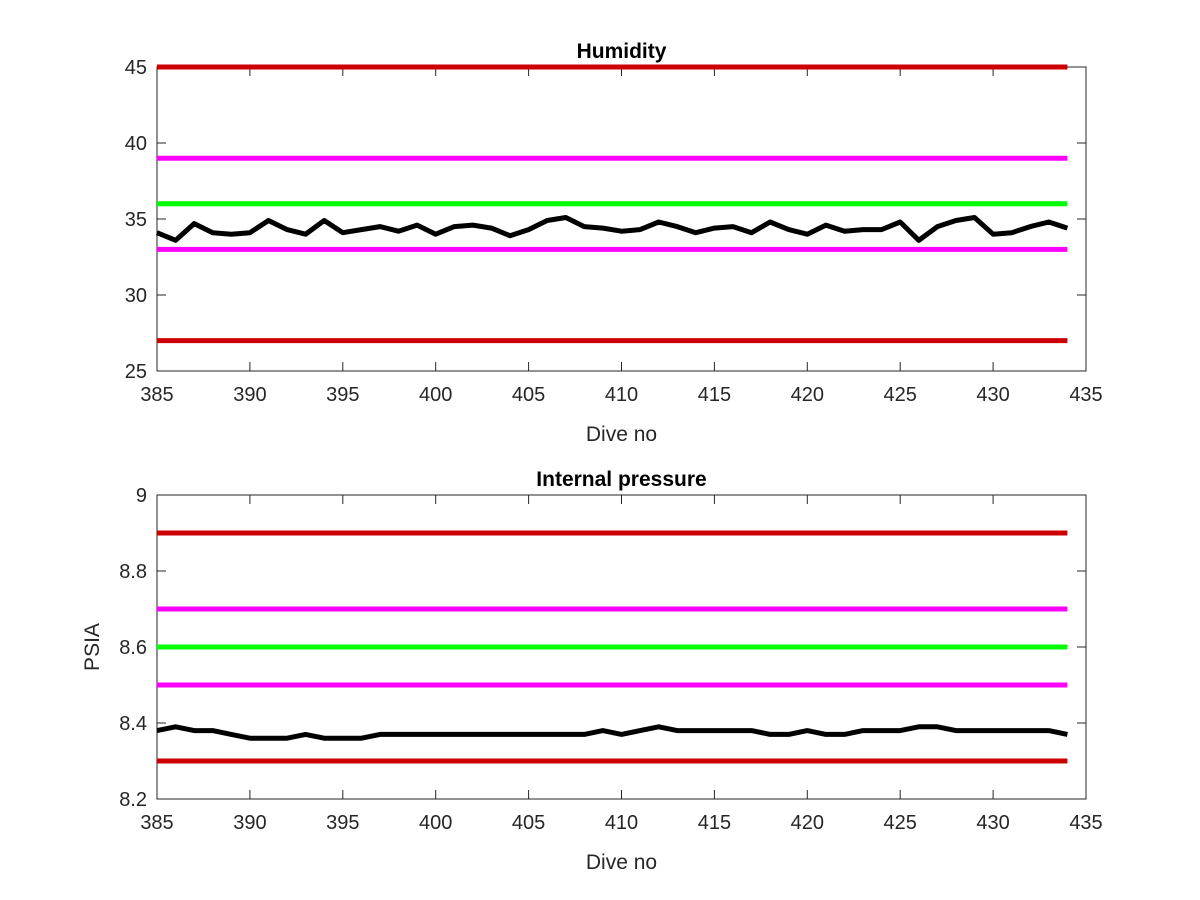 Image resolution: width=1200 pixels, height=900 pixels. Describe the element at coordinates (136, 296) in the screenshot. I see `y-tick-label: 30` at that location.